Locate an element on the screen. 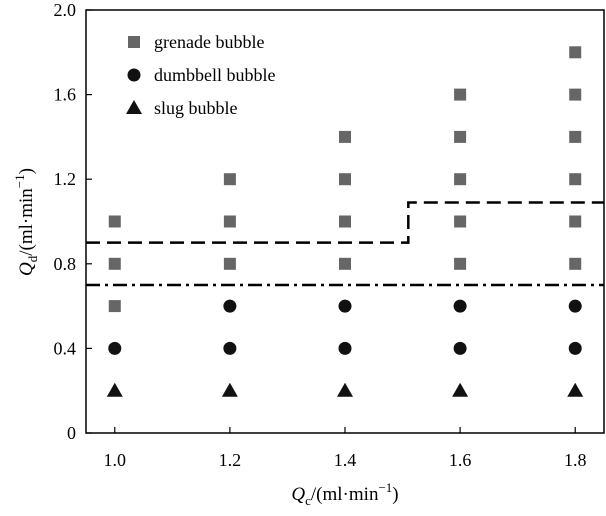 The width and height of the screenshot is (606, 516). grenade-bubble-legend-marker is located at coordinates (134, 42).